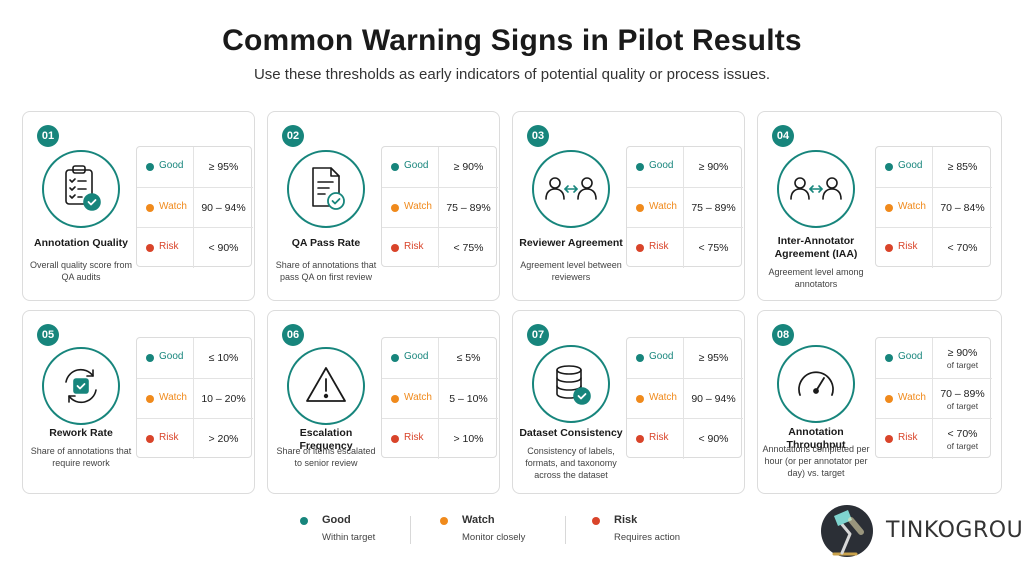 This screenshot has height=577, width=1024. Describe the element at coordinates (571, 384) in the screenshot. I see `database-check-icon` at that location.